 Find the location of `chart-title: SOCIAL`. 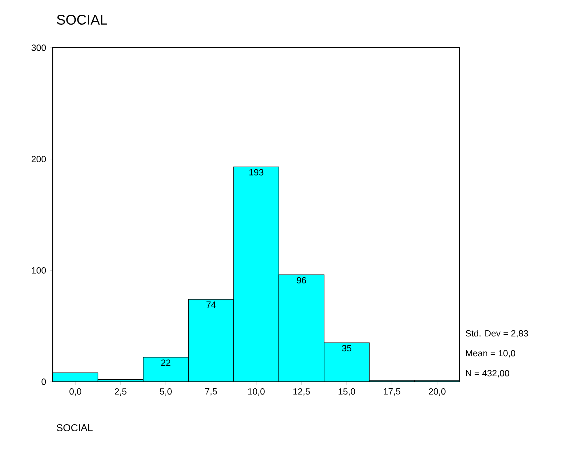

chart-title: SOCIAL is located at coordinates (82, 20).